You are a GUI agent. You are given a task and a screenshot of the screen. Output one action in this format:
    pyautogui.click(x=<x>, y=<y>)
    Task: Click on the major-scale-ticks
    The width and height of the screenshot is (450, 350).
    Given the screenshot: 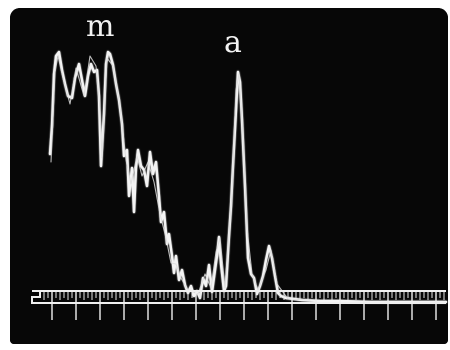 What is the action you would take?
    pyautogui.click(x=244, y=306)
    